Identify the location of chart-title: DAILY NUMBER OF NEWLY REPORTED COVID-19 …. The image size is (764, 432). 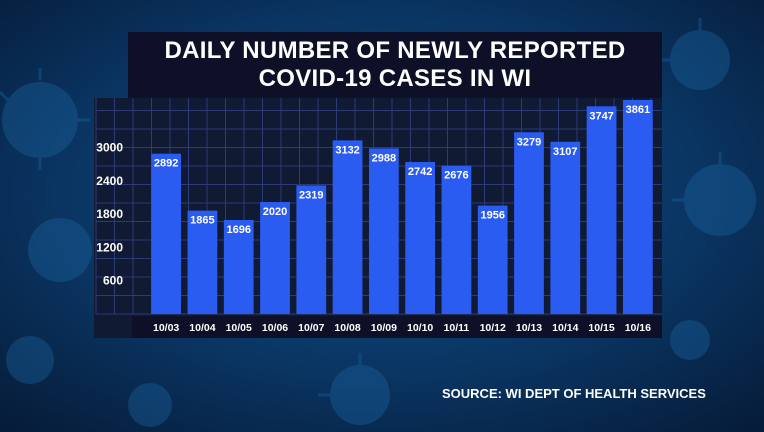
(395, 65).